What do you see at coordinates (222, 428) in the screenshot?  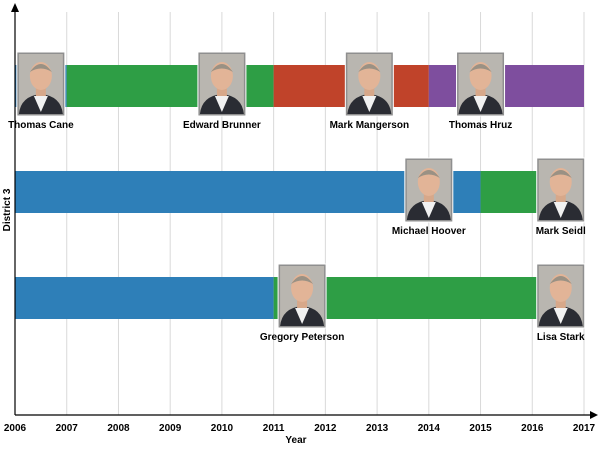 I see `x-tick-label: 2010` at bounding box center [222, 428].